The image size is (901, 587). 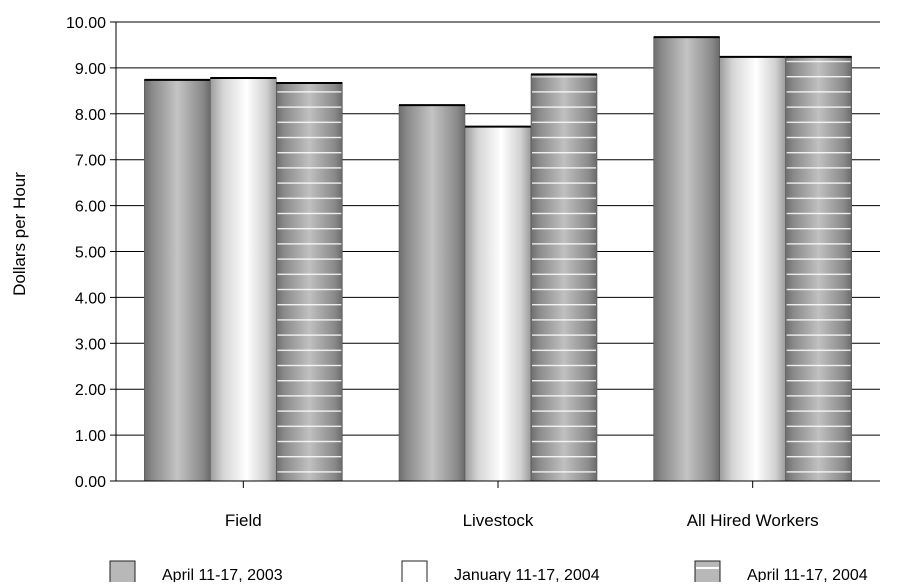 What do you see at coordinates (90, 298) in the screenshot?
I see `y-tick-label: 4.00` at bounding box center [90, 298].